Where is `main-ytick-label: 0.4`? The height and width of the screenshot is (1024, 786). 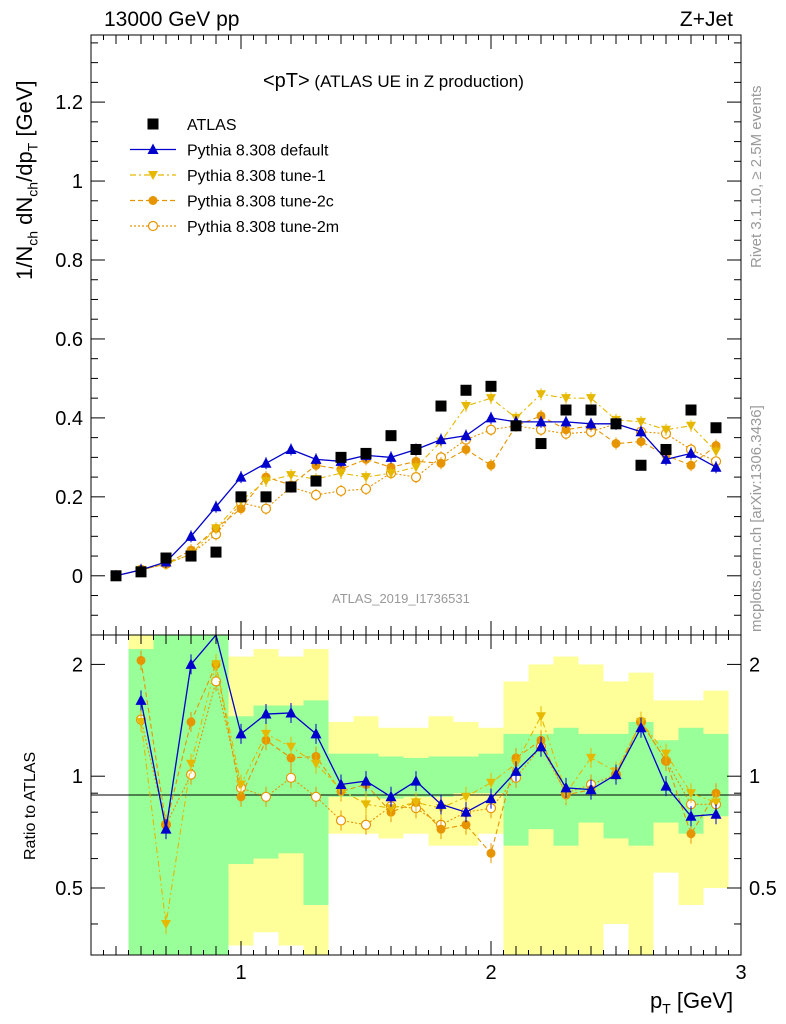 main-ytick-label: 0.4 is located at coordinates (69, 419).